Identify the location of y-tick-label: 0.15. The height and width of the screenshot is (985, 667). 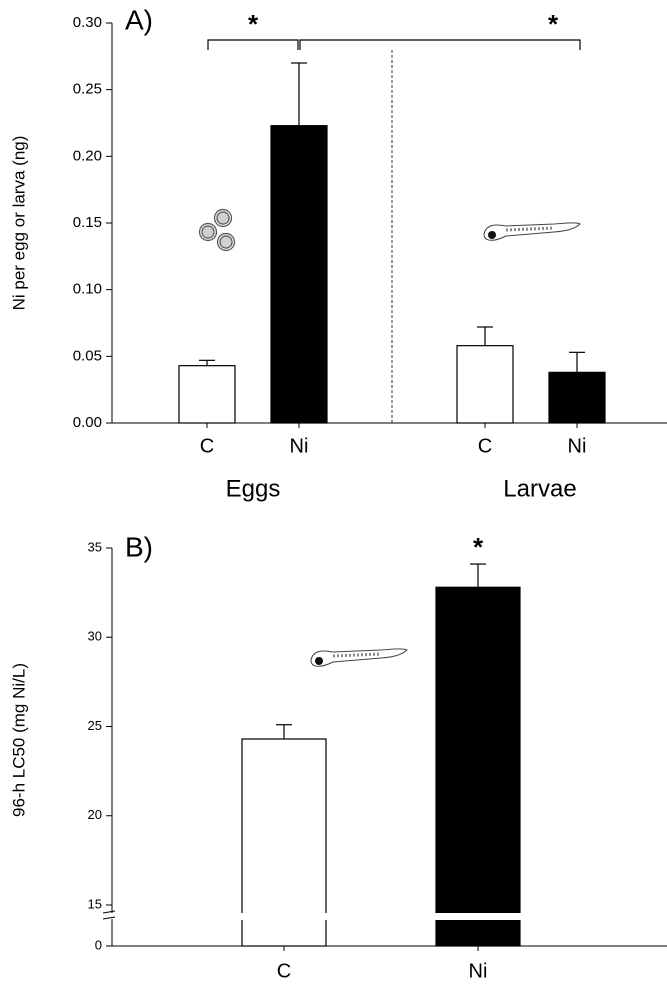
(87, 222).